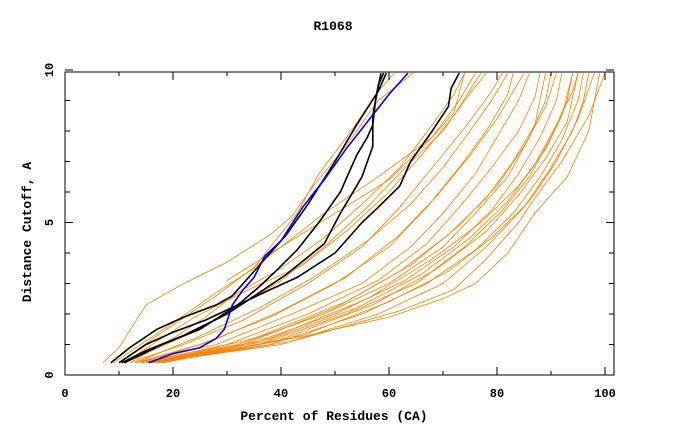  Describe the element at coordinates (605, 394) in the screenshot. I see `x-tick-label: 100` at that location.